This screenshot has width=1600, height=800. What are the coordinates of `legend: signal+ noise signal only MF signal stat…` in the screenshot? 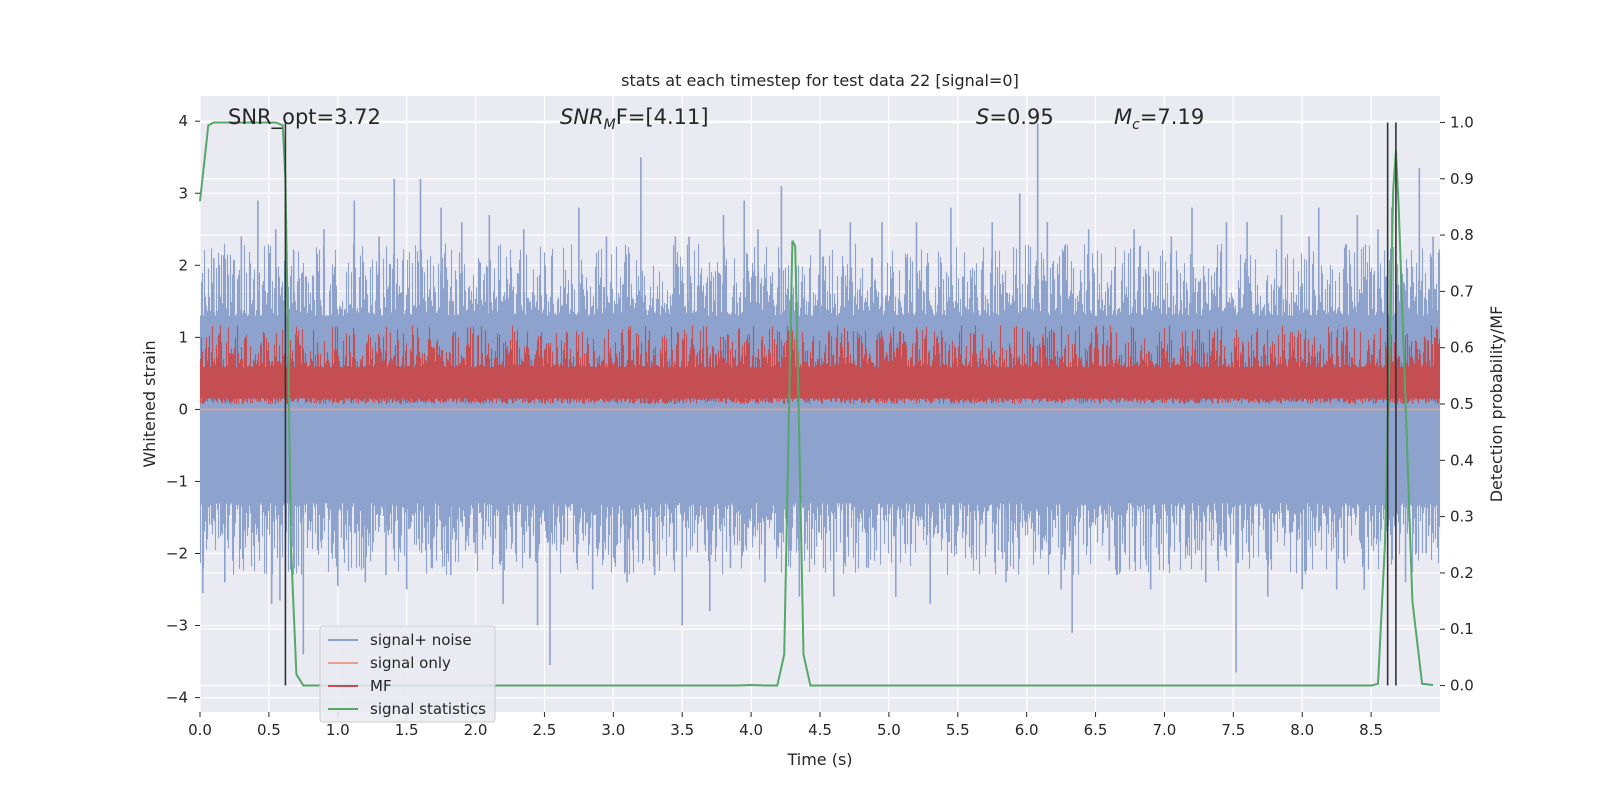 It's located at (407, 674).